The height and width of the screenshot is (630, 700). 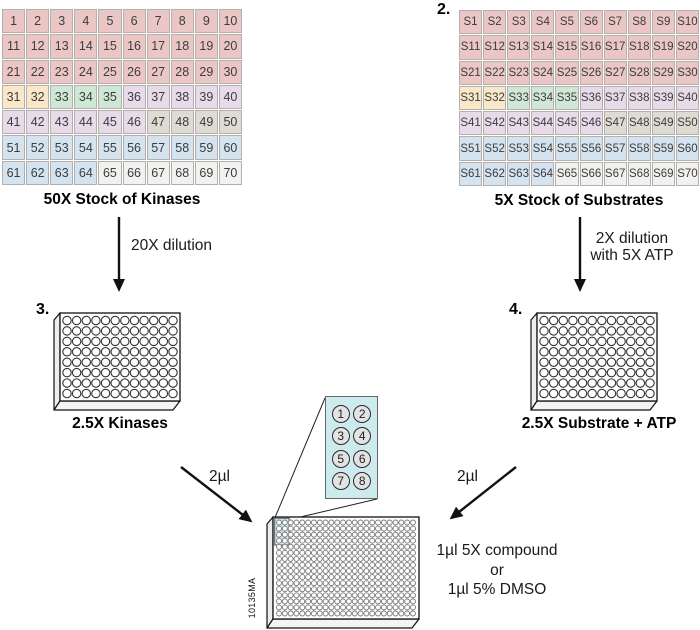 I want to click on grid-cell: 38, so click(x=182, y=97).